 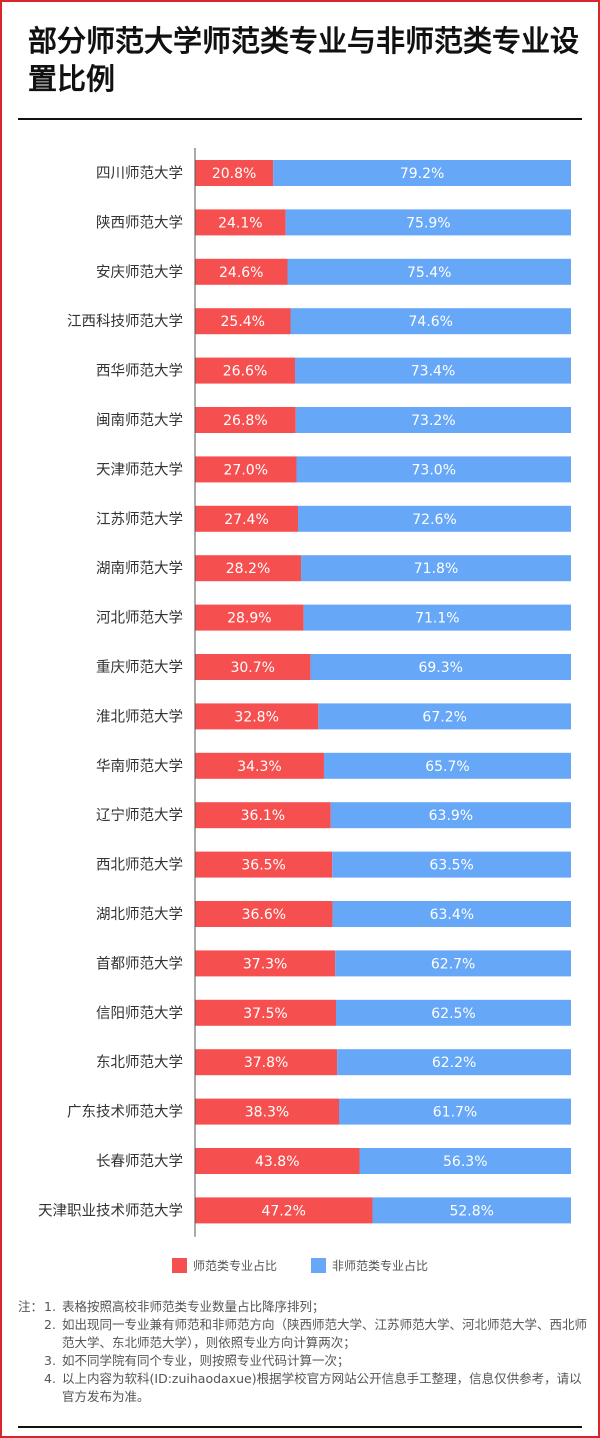 I want to click on data-label: 27.4%, so click(x=246, y=520).